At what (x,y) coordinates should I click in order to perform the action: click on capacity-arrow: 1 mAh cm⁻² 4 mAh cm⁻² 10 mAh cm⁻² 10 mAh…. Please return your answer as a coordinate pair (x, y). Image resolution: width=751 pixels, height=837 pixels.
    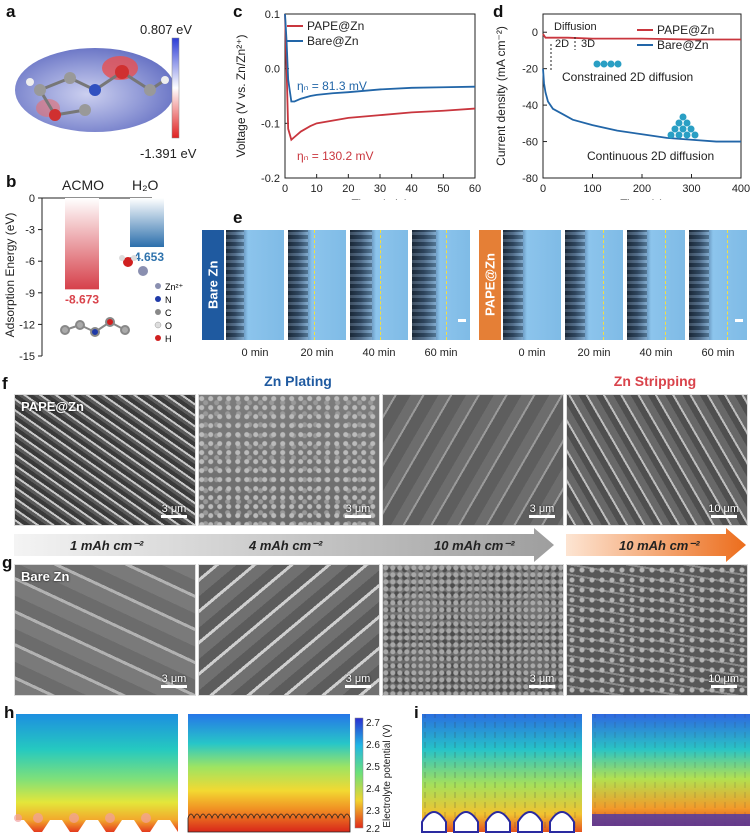
    Looking at the image, I should click on (380, 545).